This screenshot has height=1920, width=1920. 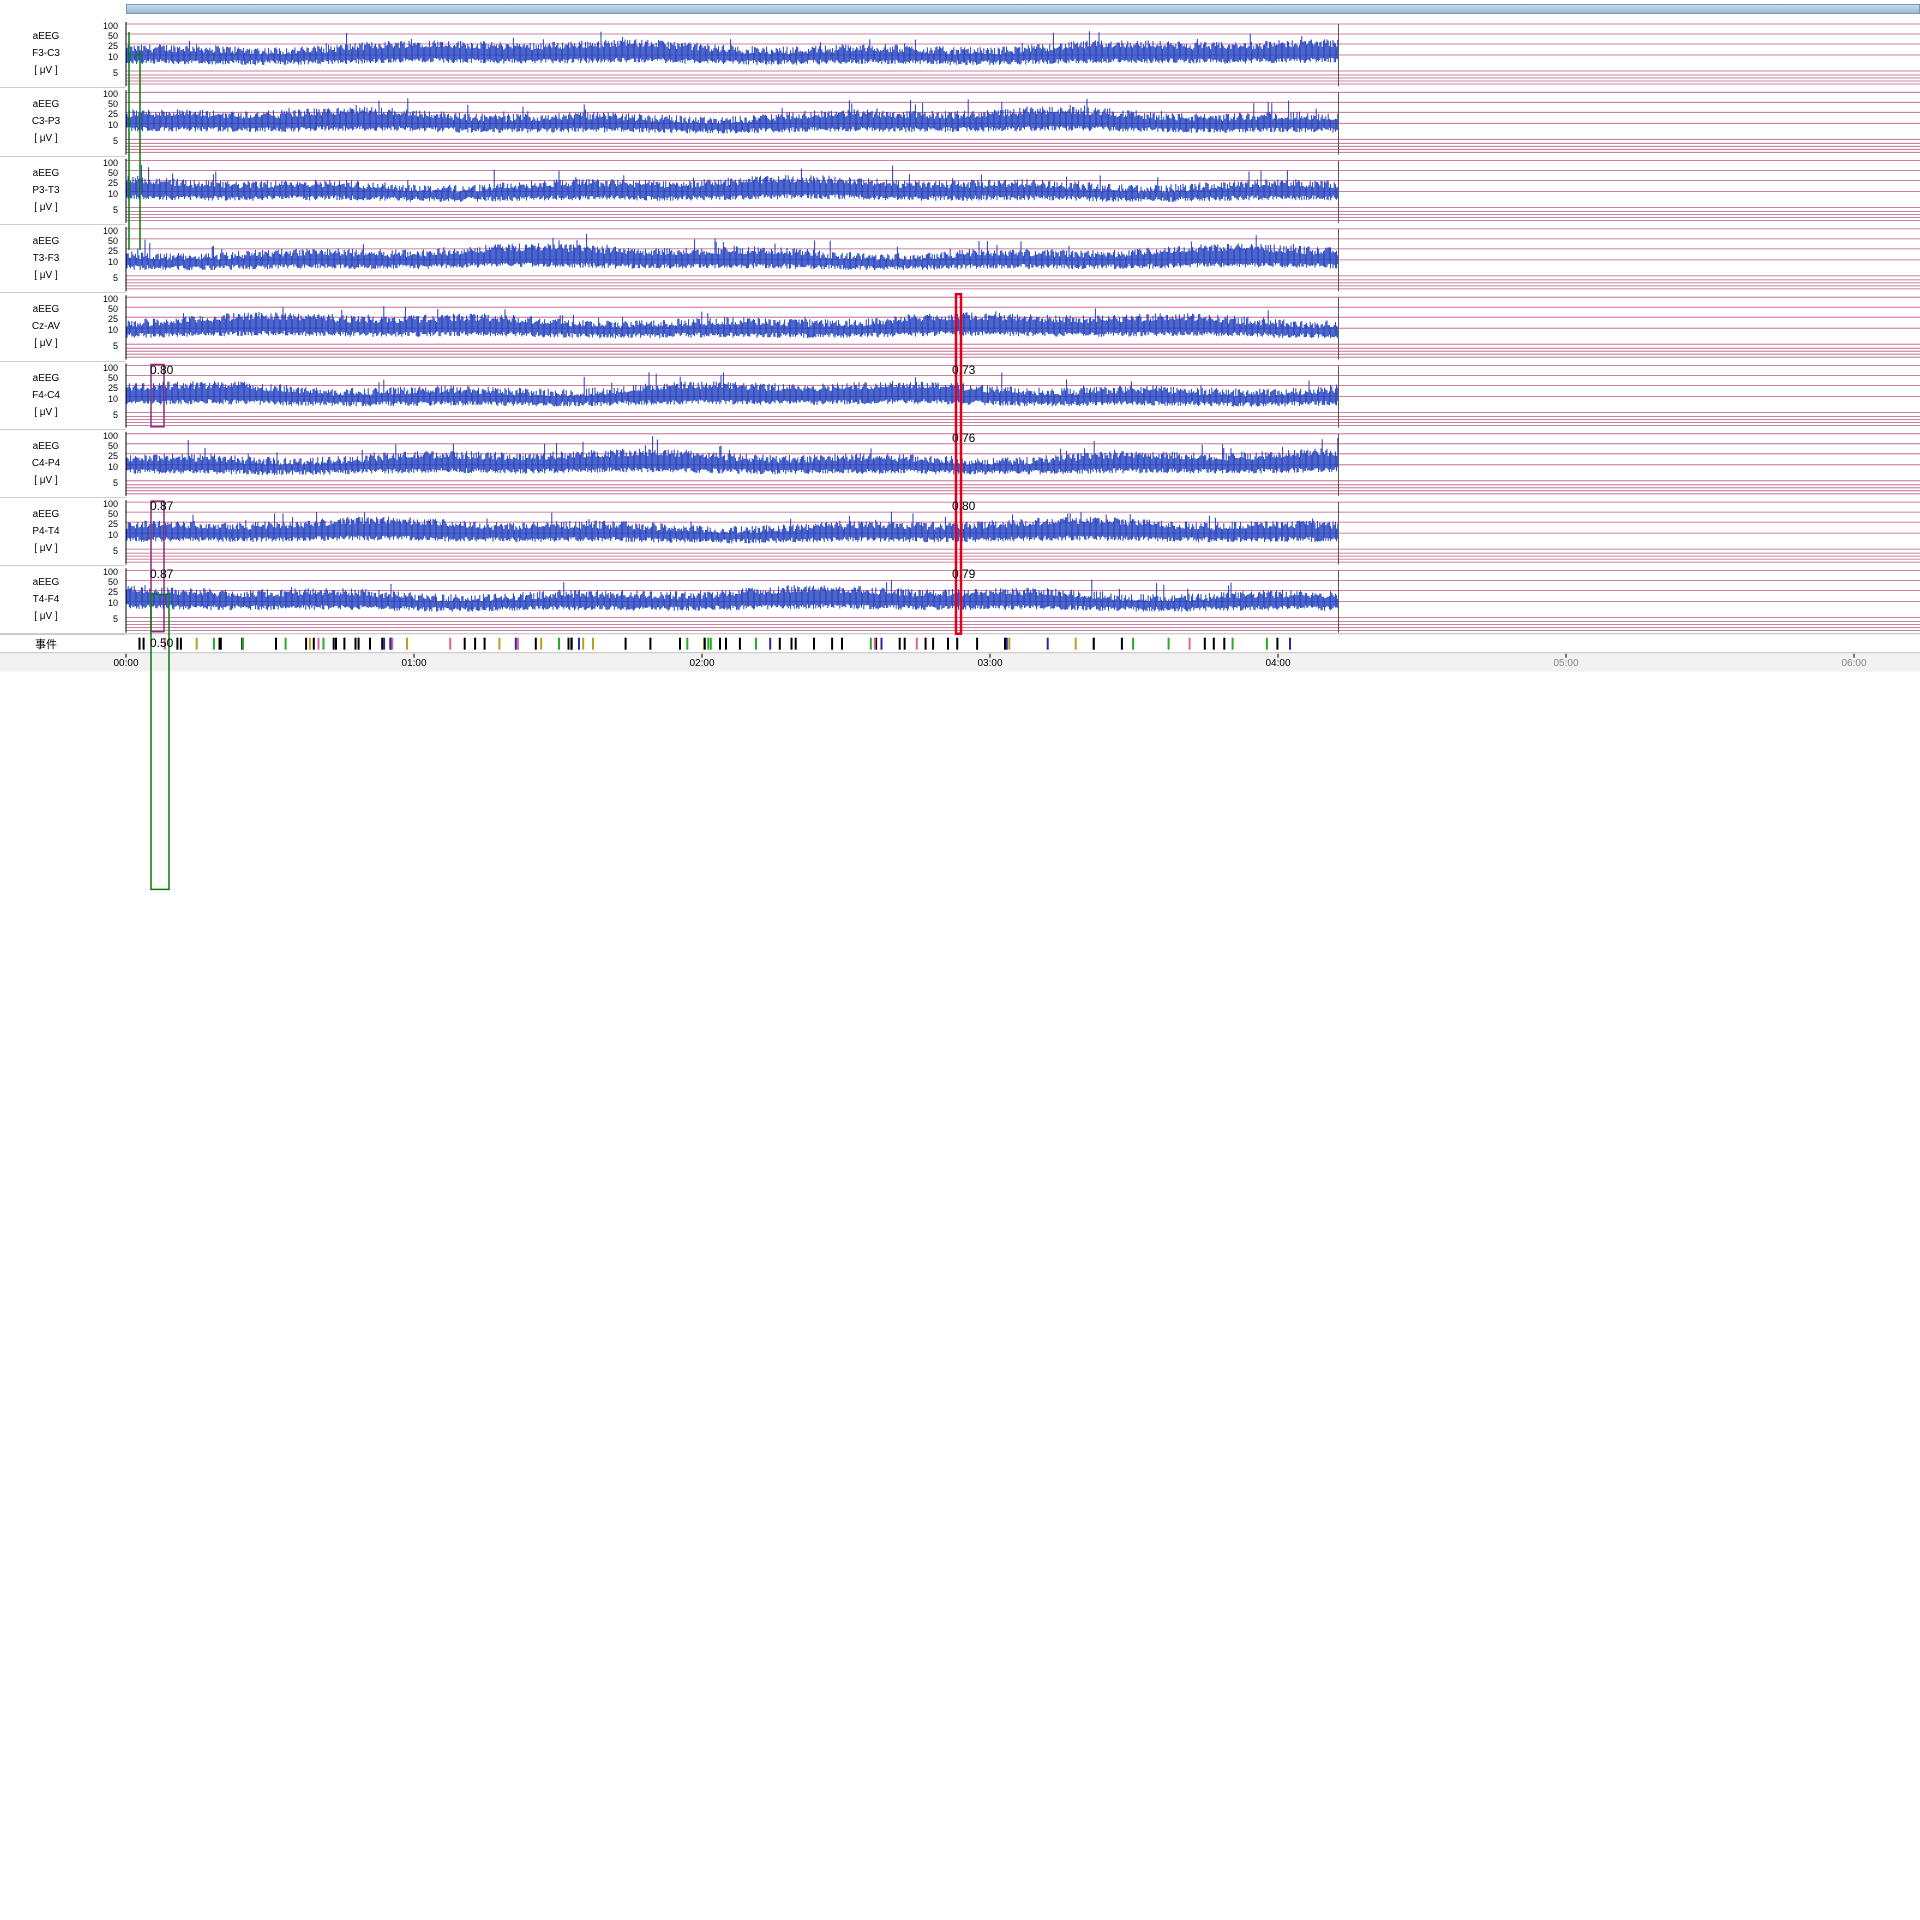 What do you see at coordinates (162, 369) in the screenshot?
I see `band-value-label: 0.80` at bounding box center [162, 369].